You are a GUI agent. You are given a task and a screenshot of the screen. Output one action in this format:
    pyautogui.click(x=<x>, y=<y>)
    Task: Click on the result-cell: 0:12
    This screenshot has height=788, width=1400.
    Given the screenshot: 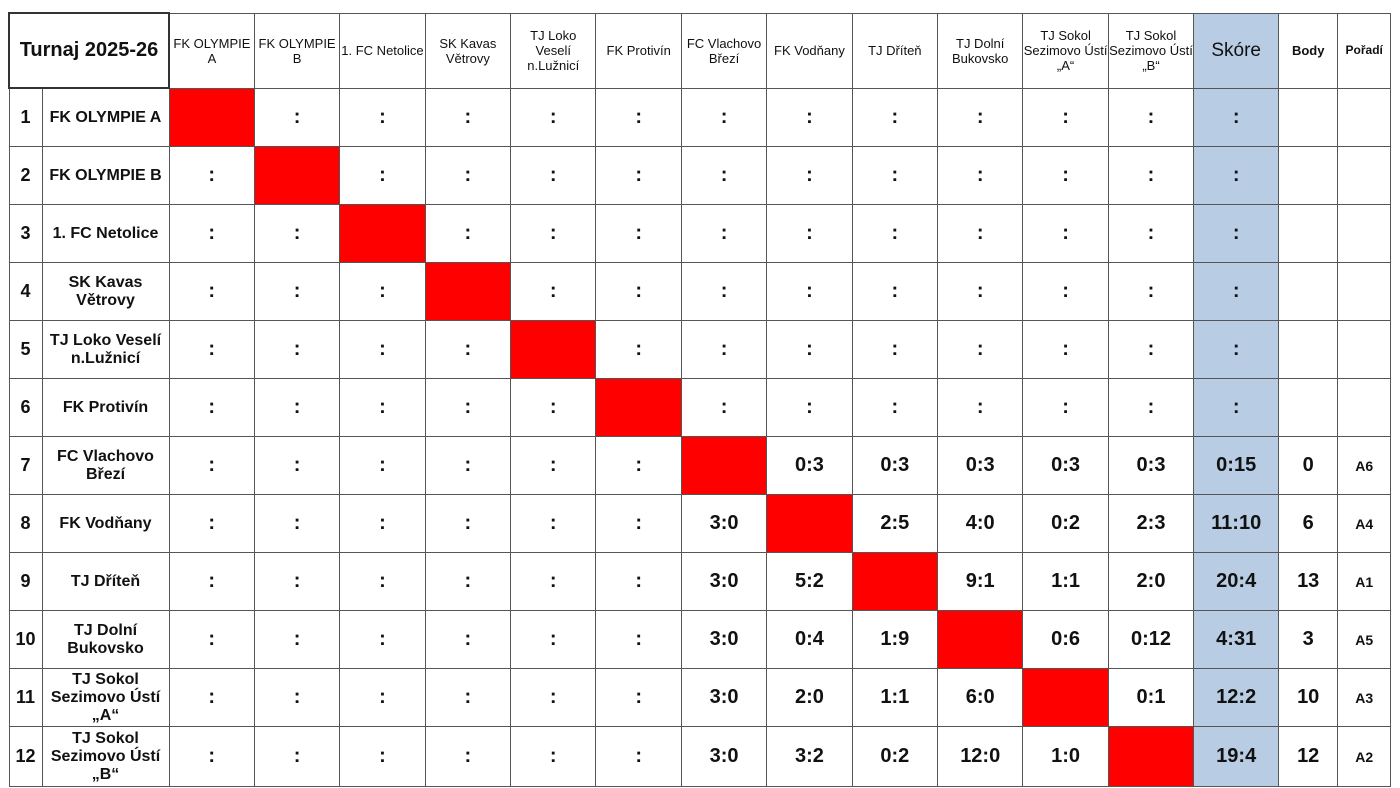 What is the action you would take?
    pyautogui.click(x=1151, y=639)
    